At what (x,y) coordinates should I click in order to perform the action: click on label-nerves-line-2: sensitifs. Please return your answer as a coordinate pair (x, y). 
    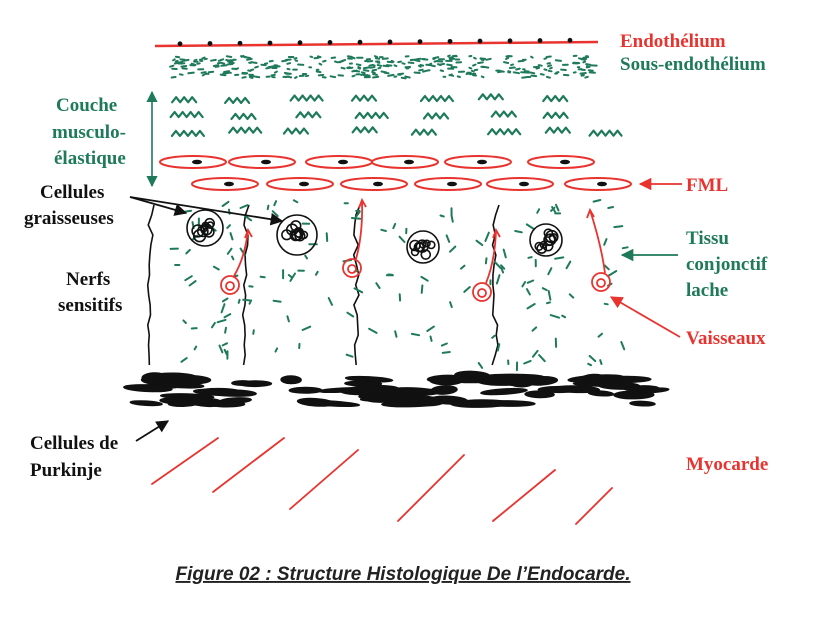
    Looking at the image, I should click on (90, 305).